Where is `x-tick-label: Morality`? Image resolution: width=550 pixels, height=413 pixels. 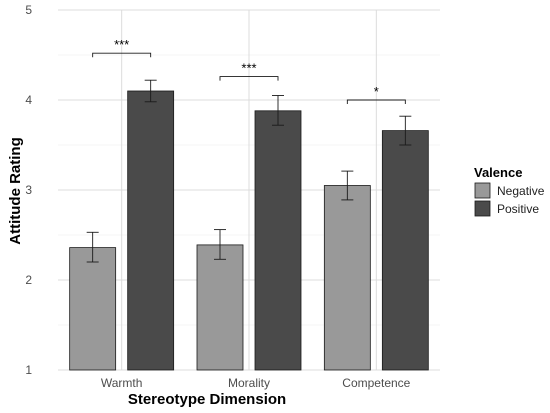 x-tick-label: Morality is located at coordinates (249, 383).